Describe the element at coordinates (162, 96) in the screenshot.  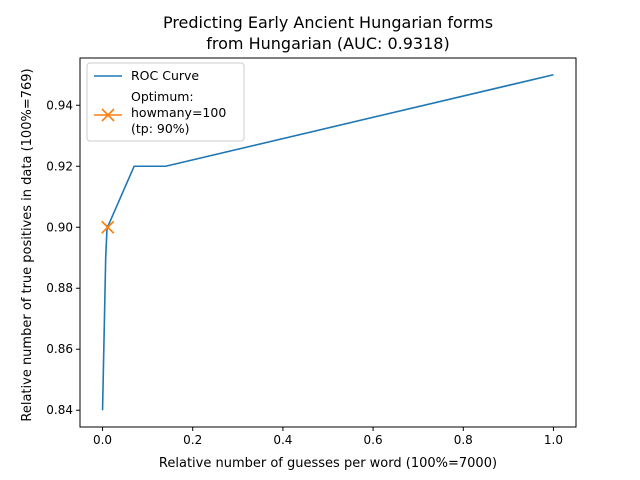
I see `legend-optimum-label-line-1: Optimum:` at that location.